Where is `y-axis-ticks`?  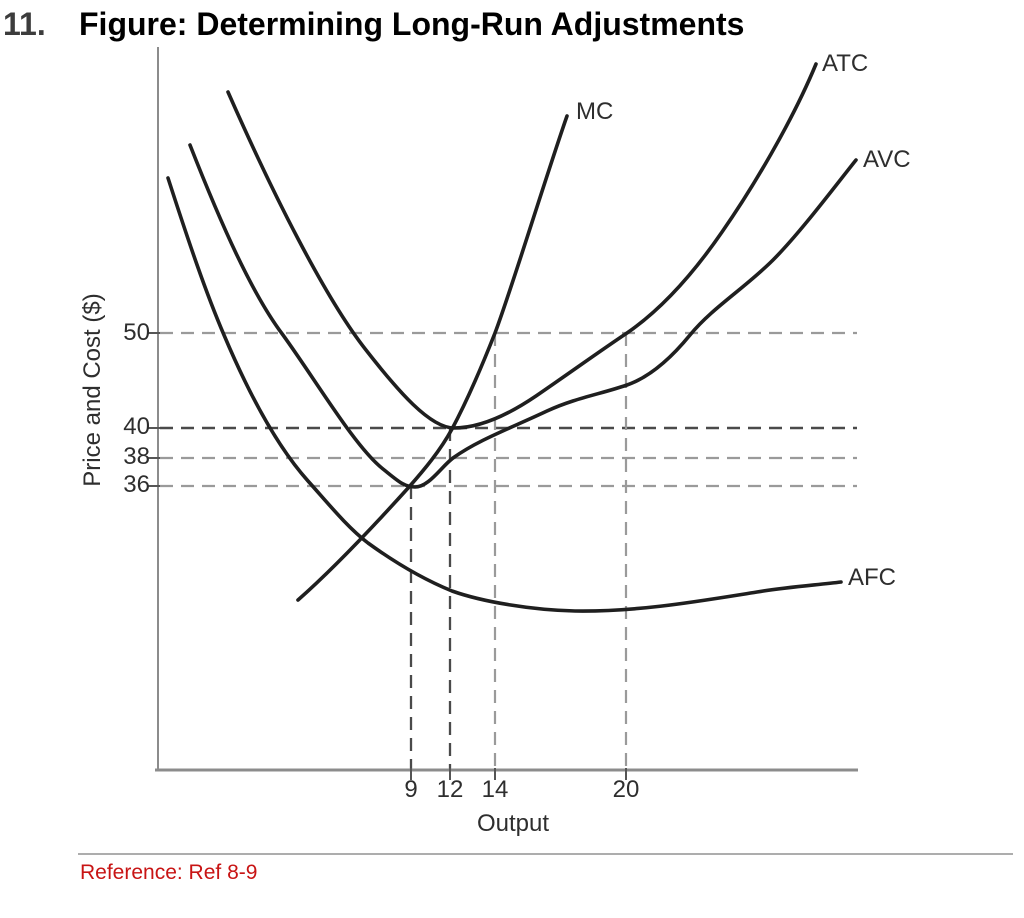
y-axis-ticks is located at coordinates (154, 409).